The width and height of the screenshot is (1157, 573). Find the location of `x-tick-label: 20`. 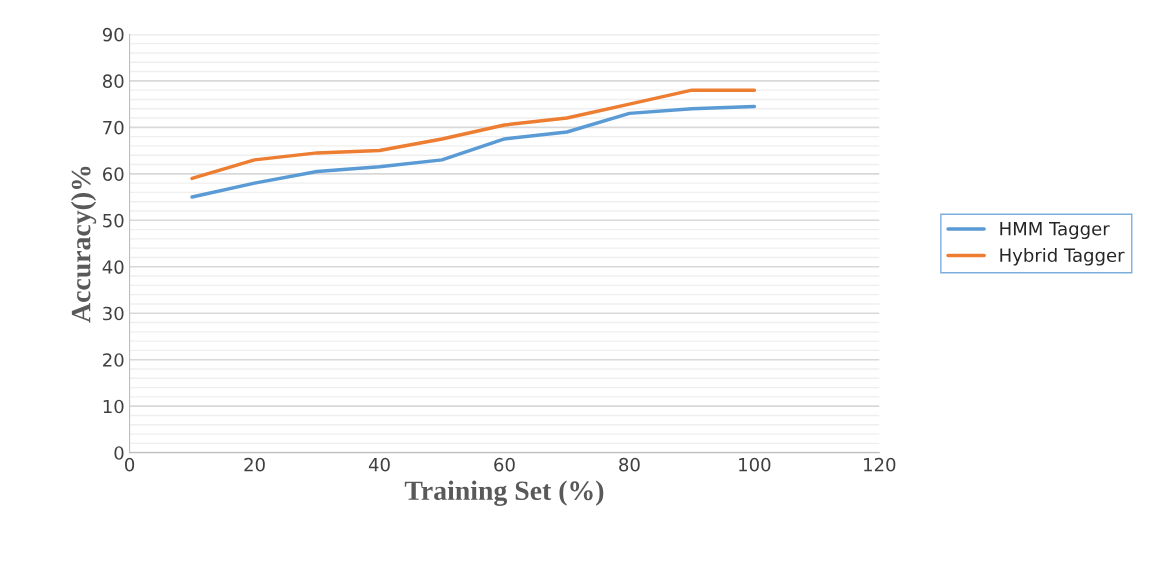

x-tick-label: 20 is located at coordinates (254, 464).